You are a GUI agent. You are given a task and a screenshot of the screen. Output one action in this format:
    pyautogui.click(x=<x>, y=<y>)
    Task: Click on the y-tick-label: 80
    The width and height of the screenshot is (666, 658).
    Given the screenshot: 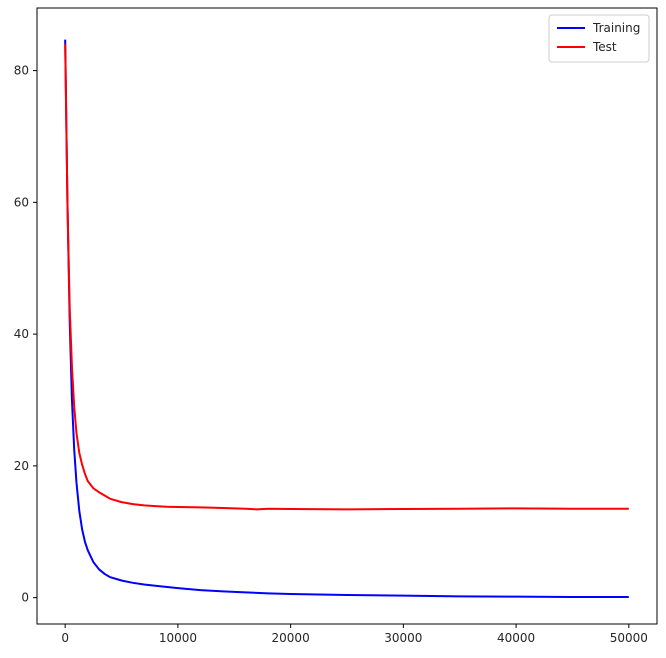 What is the action you would take?
    pyautogui.click(x=21, y=71)
    